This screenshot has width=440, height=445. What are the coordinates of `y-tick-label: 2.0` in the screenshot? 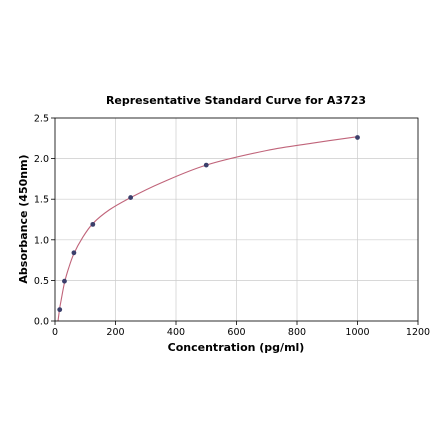 It's located at (41, 159).